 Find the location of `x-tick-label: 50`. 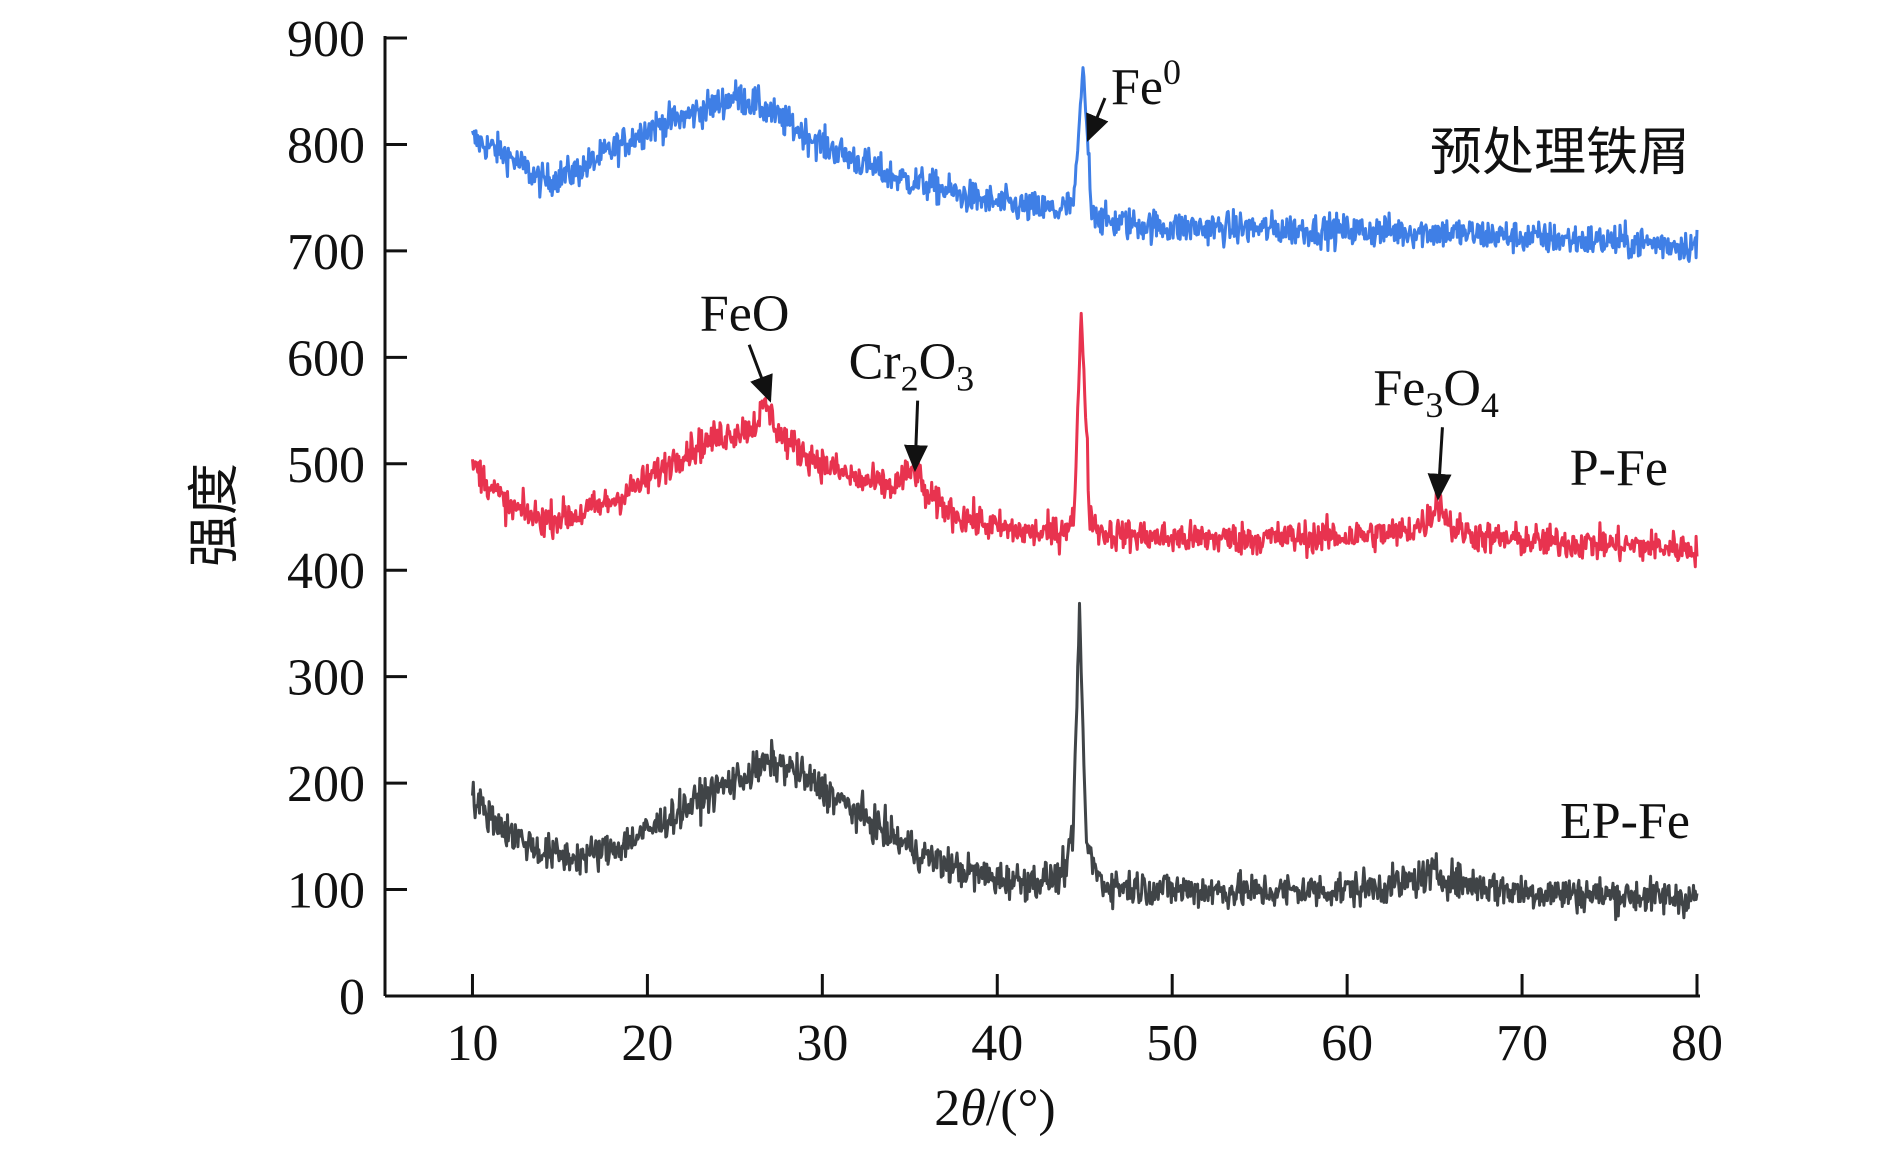

x-tick-label: 50 is located at coordinates (1172, 1043).